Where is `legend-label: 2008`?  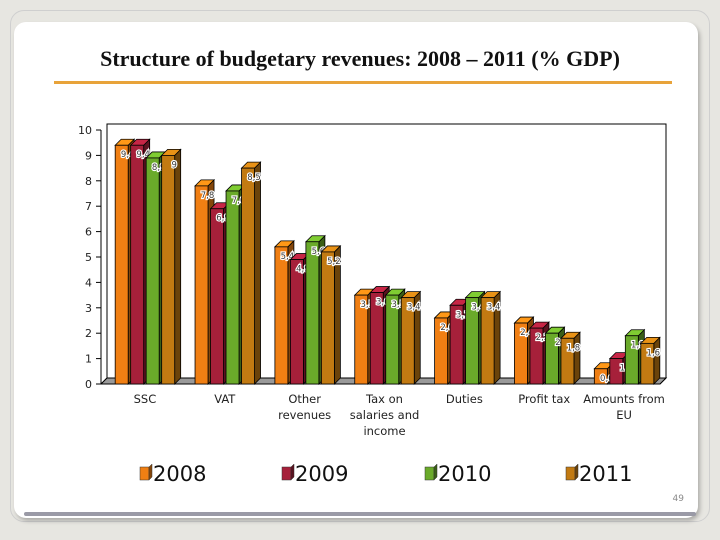 legend-label: 2008 is located at coordinates (179, 474).